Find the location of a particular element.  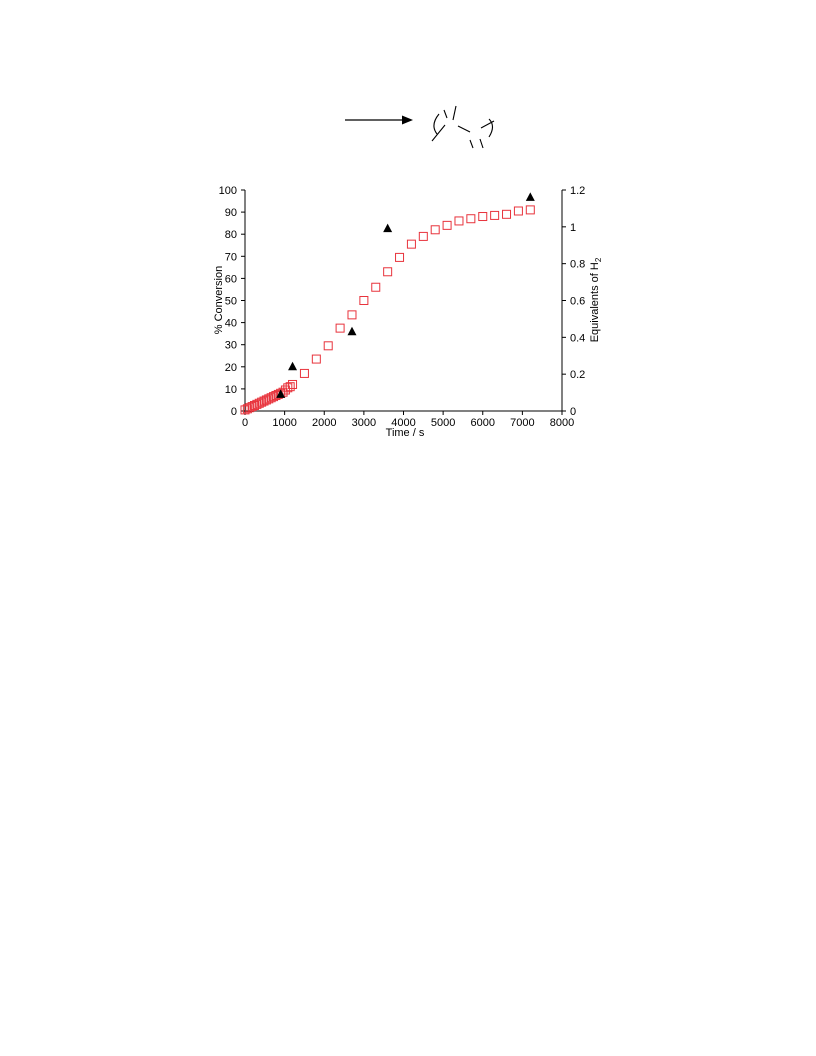

left-y-axis-label: % Conversion is located at coordinates (219, 300).